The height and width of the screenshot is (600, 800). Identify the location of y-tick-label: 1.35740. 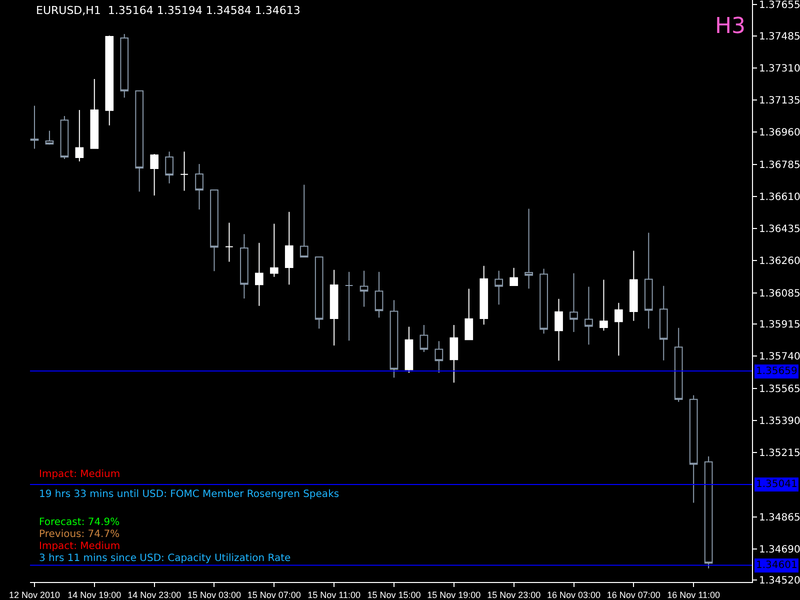
(779, 357).